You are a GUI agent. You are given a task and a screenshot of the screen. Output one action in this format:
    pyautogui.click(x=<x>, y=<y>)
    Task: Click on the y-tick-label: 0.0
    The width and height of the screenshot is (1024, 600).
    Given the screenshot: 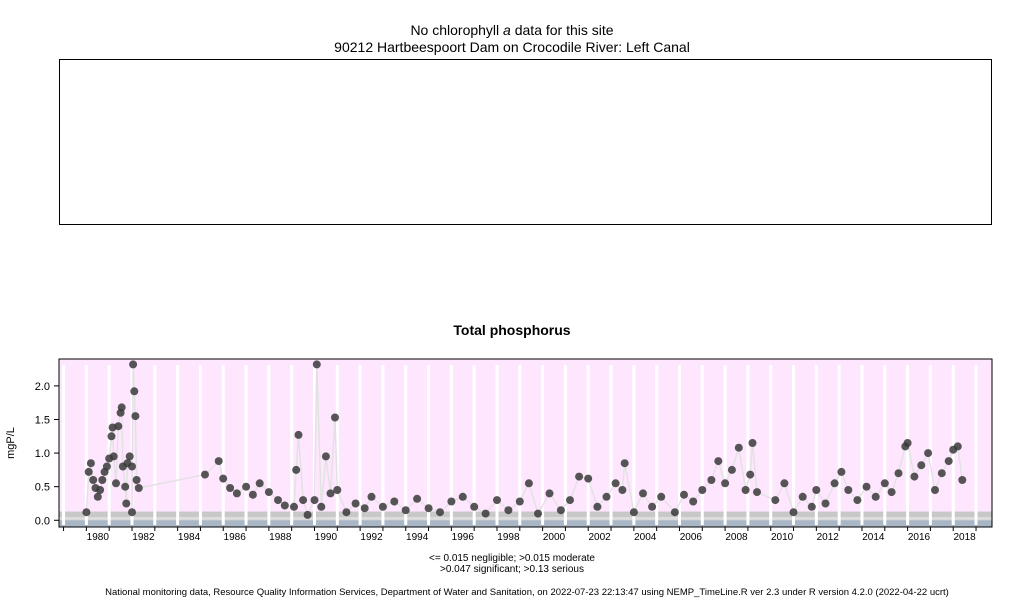 What is the action you would take?
    pyautogui.click(x=42, y=521)
    